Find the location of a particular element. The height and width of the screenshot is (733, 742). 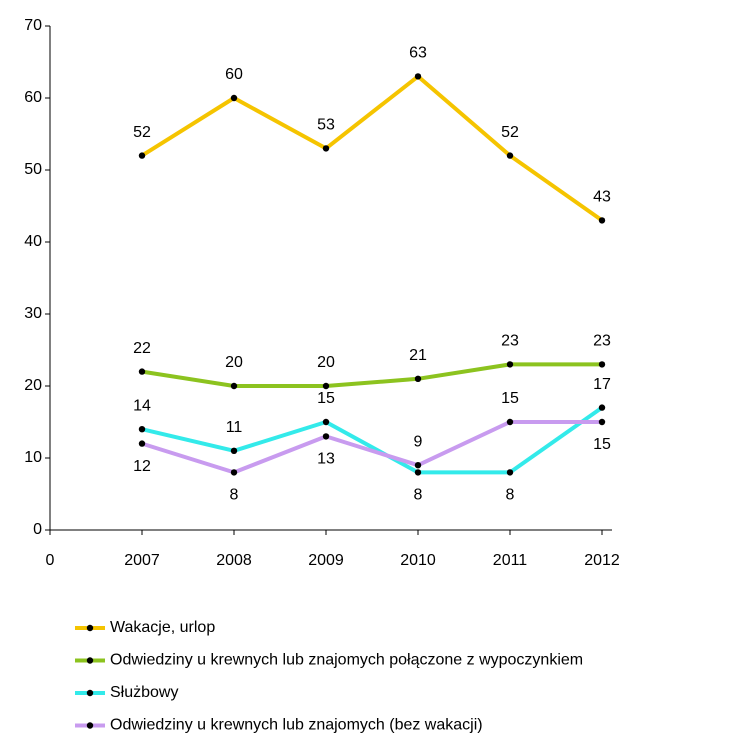

data-label: 21 is located at coordinates (418, 355).